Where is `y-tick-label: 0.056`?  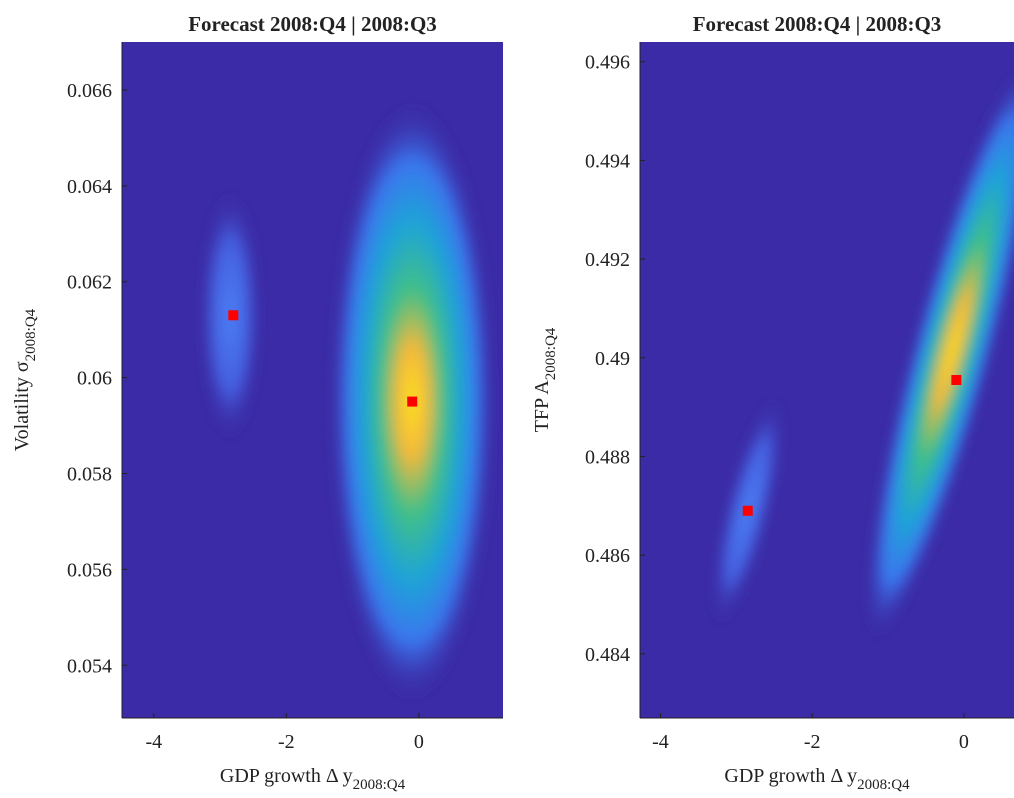 y-tick-label: 0.056 is located at coordinates (89, 570).